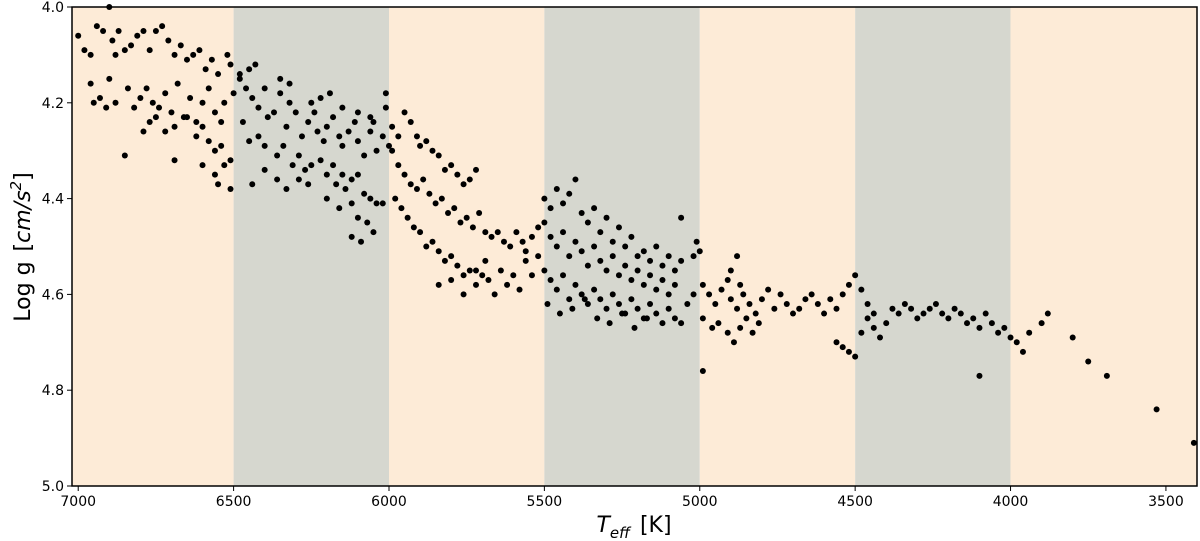 The width and height of the screenshot is (1200, 541). What do you see at coordinates (855, 502) in the screenshot?
I see `x-tick-label: 4500` at bounding box center [855, 502].